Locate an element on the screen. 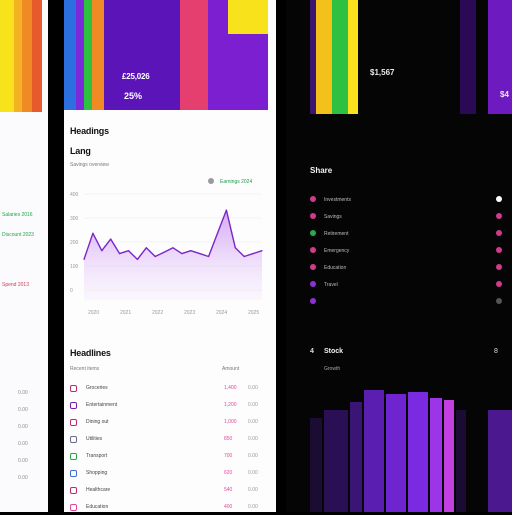 The width and height of the screenshot is (512, 515). row-value: 540 is located at coordinates (228, 490).